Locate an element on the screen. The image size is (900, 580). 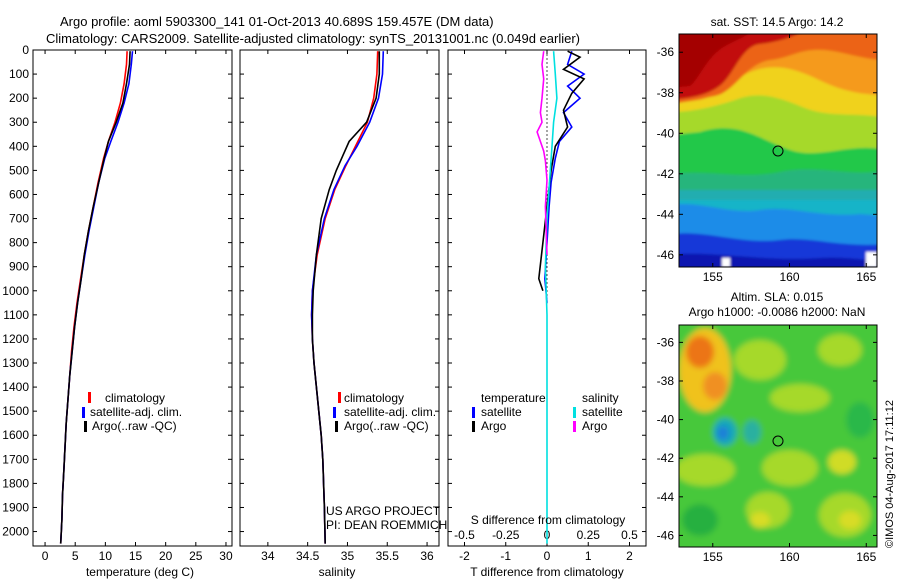
sst-map-axes: 155 160 165 -36 -38 -40 -42 -44 -46 is located at coordinates (767, 159).